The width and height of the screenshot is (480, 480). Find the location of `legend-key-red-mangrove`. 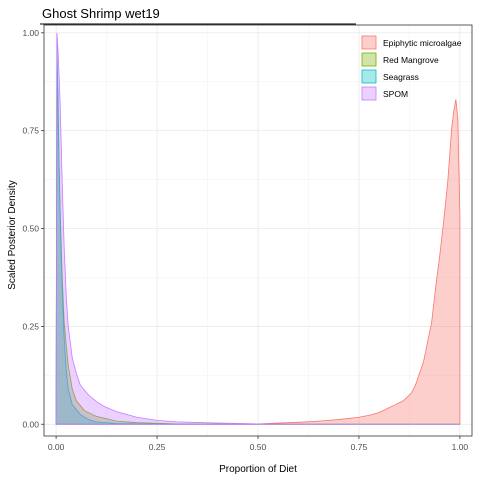

legend-key-red-mangrove is located at coordinates (369, 59).